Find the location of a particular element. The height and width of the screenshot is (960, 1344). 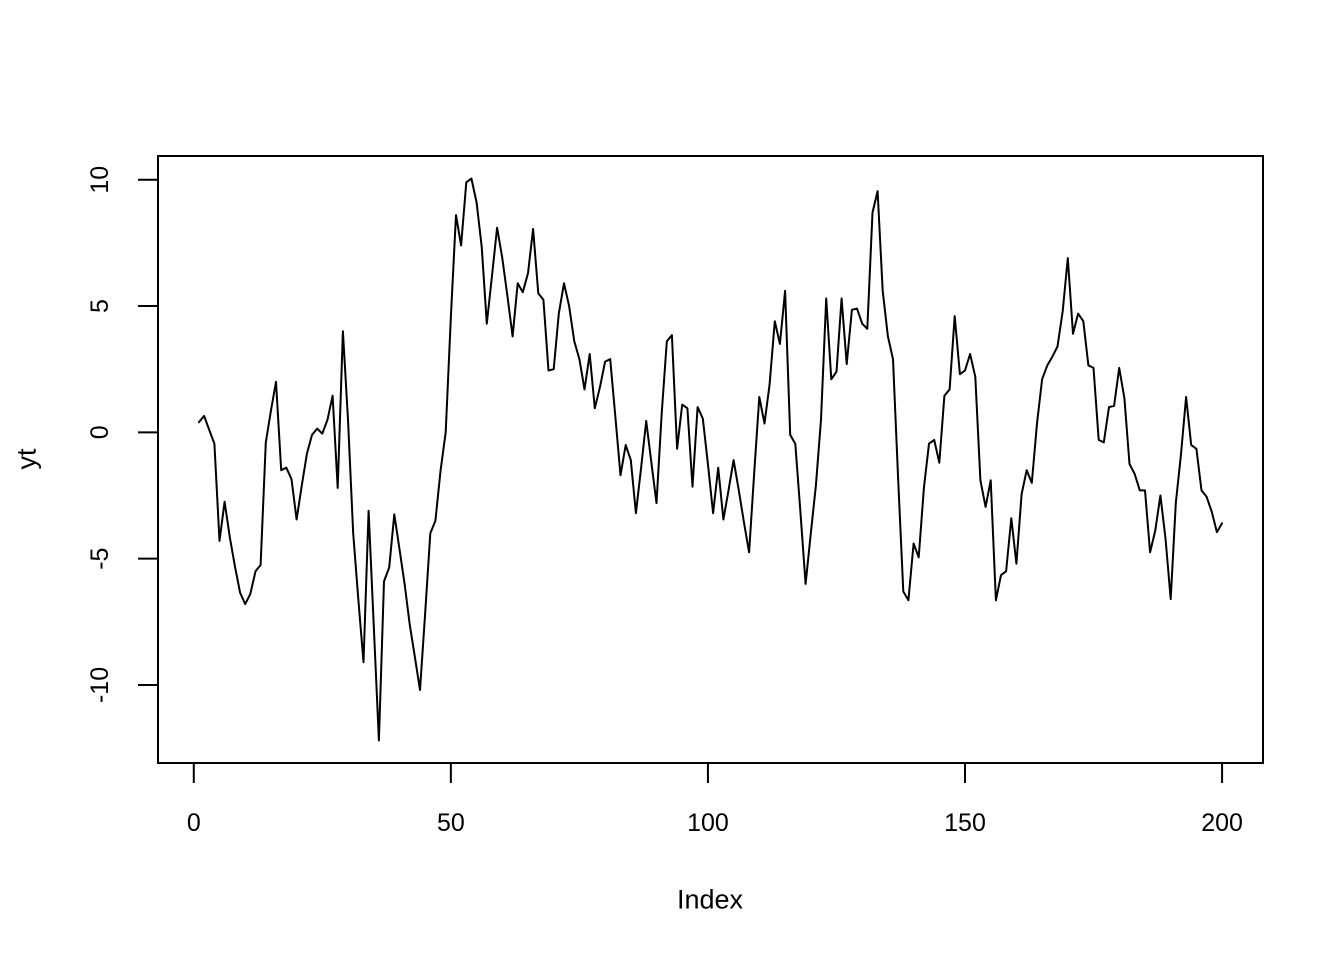

x-tick-label: 200 is located at coordinates (1222, 823).